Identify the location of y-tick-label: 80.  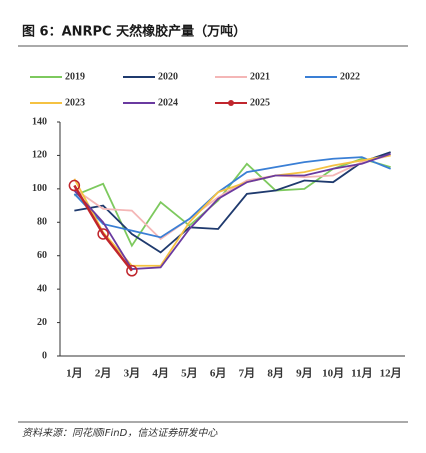
(42, 222).